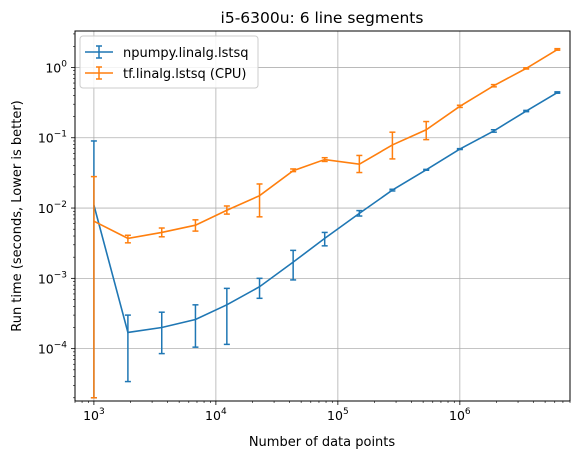 Image resolution: width=582 pixels, height=459 pixels. Describe the element at coordinates (186, 53) in the screenshot. I see `legend-label: npumpy.linalg.lstsq` at that location.